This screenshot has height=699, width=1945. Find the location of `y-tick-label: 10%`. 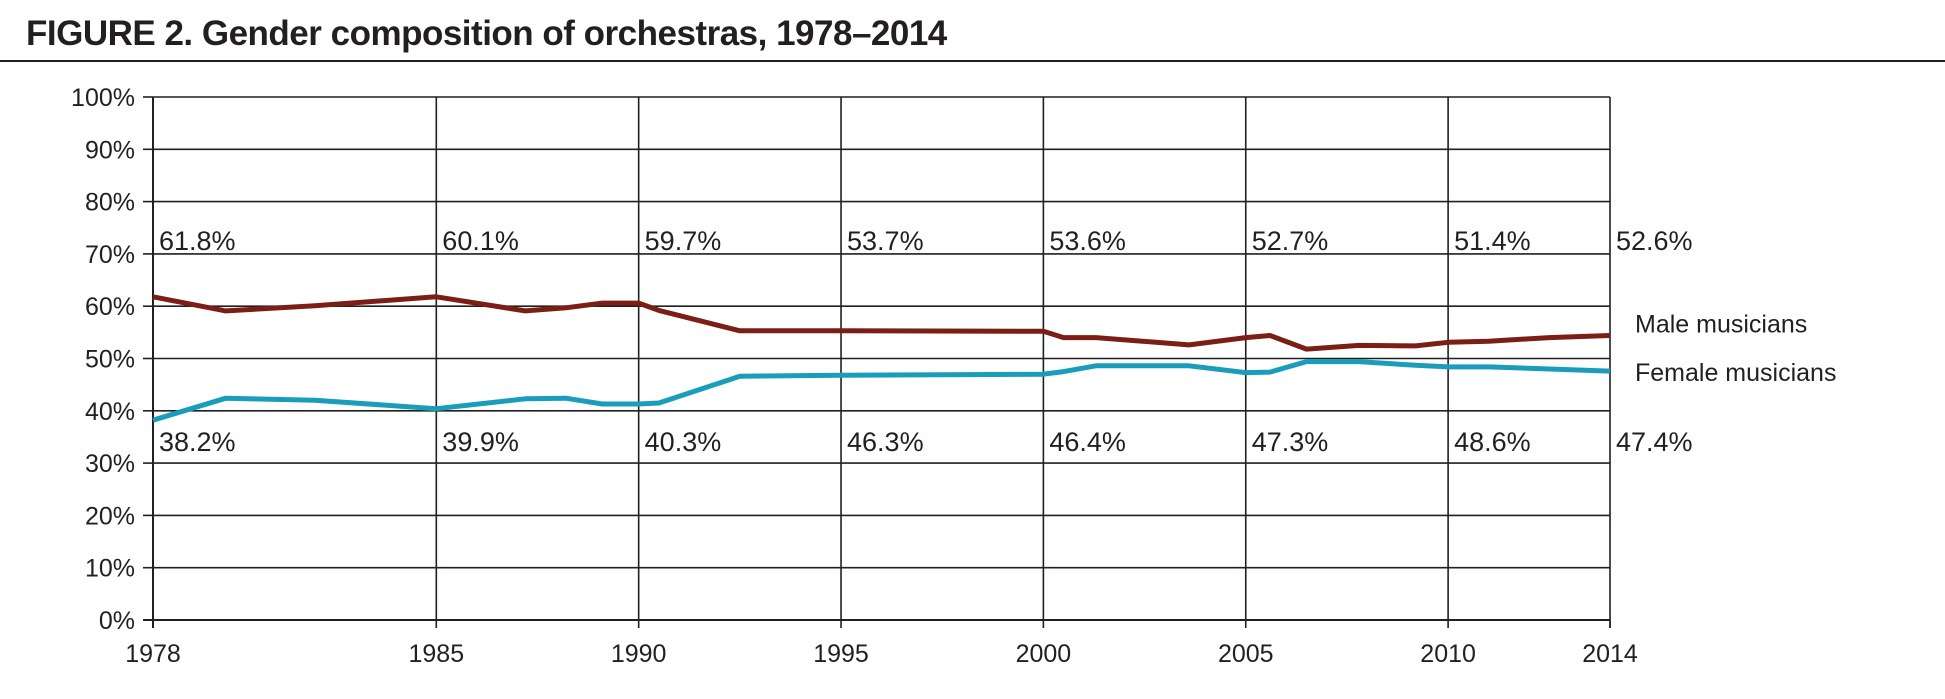

y-tick-label: 10% is located at coordinates (110, 569).